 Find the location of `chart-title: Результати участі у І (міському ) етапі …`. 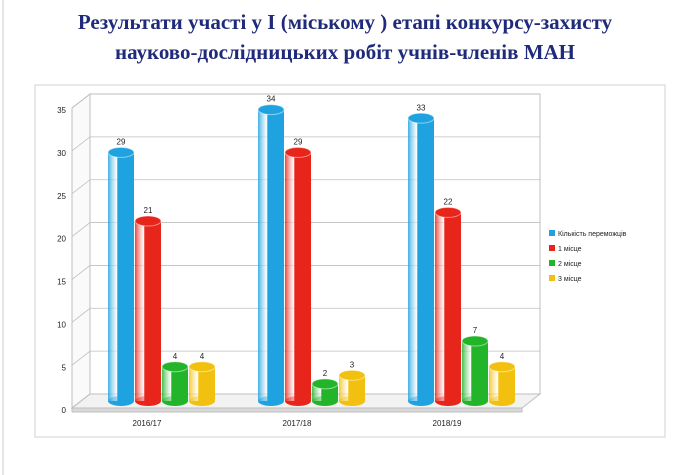

chart-title: Результати участі у І (міському ) етапі … is located at coordinates (345, 22).